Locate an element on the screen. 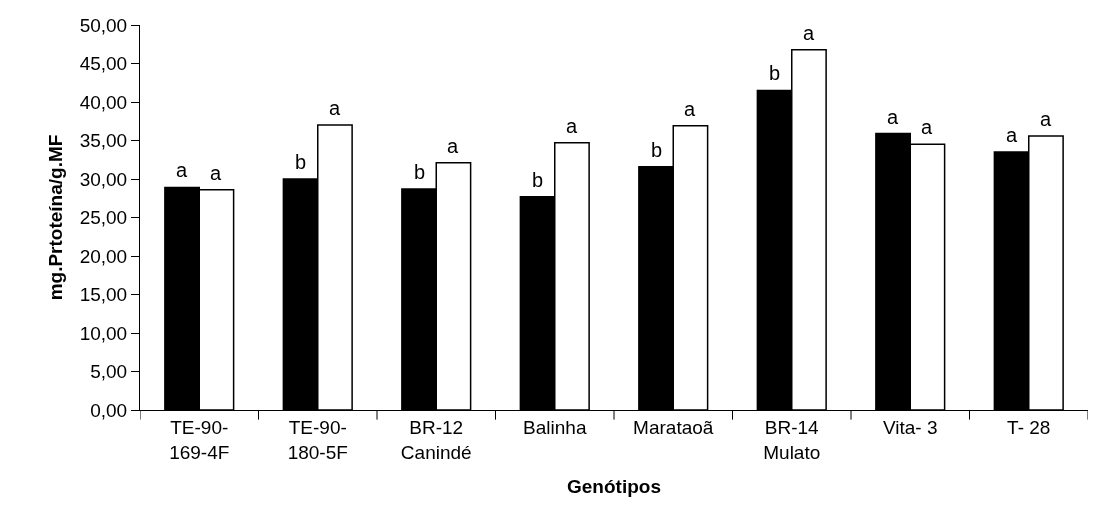  x-tick-label: Marataoã is located at coordinates (673, 427).